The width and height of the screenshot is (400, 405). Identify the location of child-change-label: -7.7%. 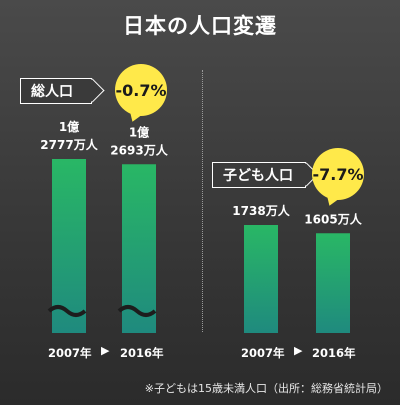
(338, 174).